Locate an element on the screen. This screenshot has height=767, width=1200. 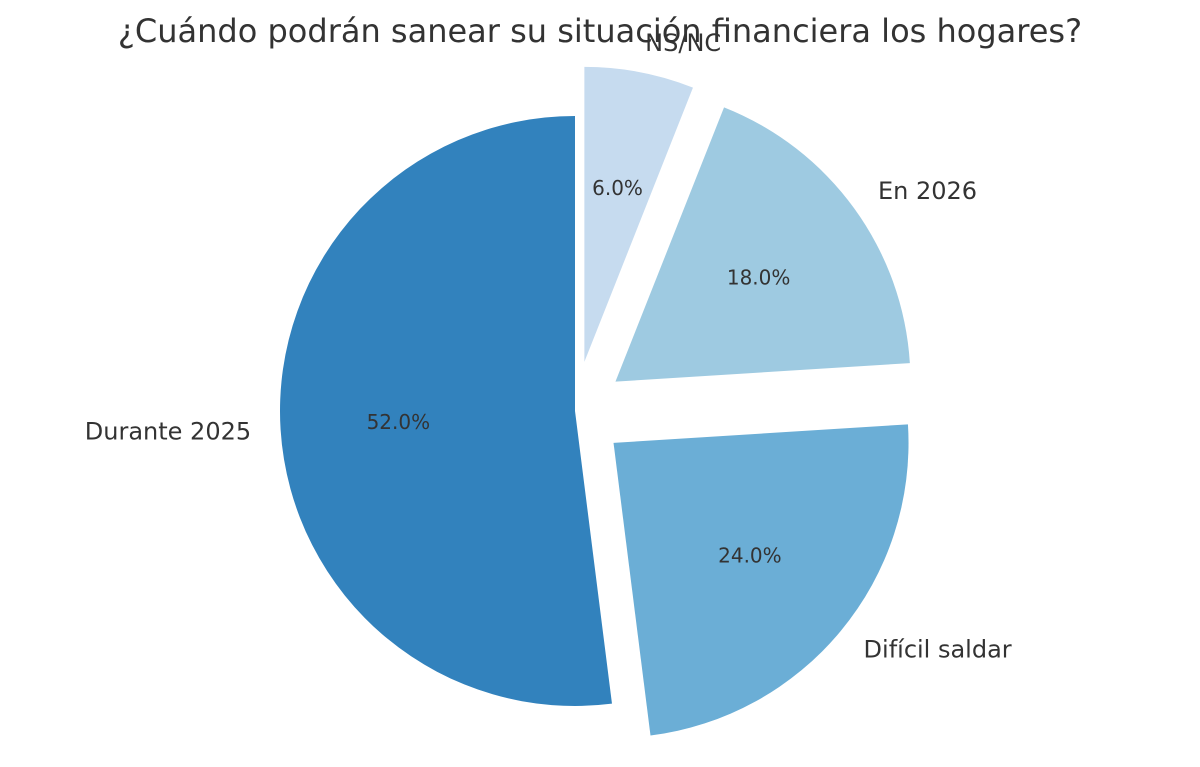
pie-slice-en-2026 is located at coordinates (762, 244).